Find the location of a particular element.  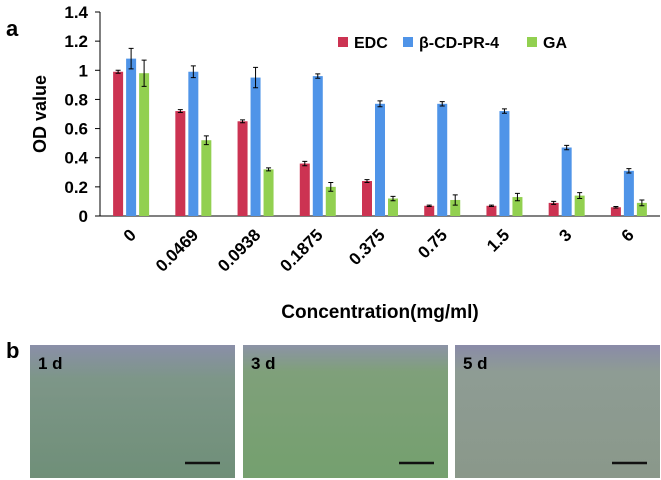

y-tick-label: 0 is located at coordinates (83, 216).